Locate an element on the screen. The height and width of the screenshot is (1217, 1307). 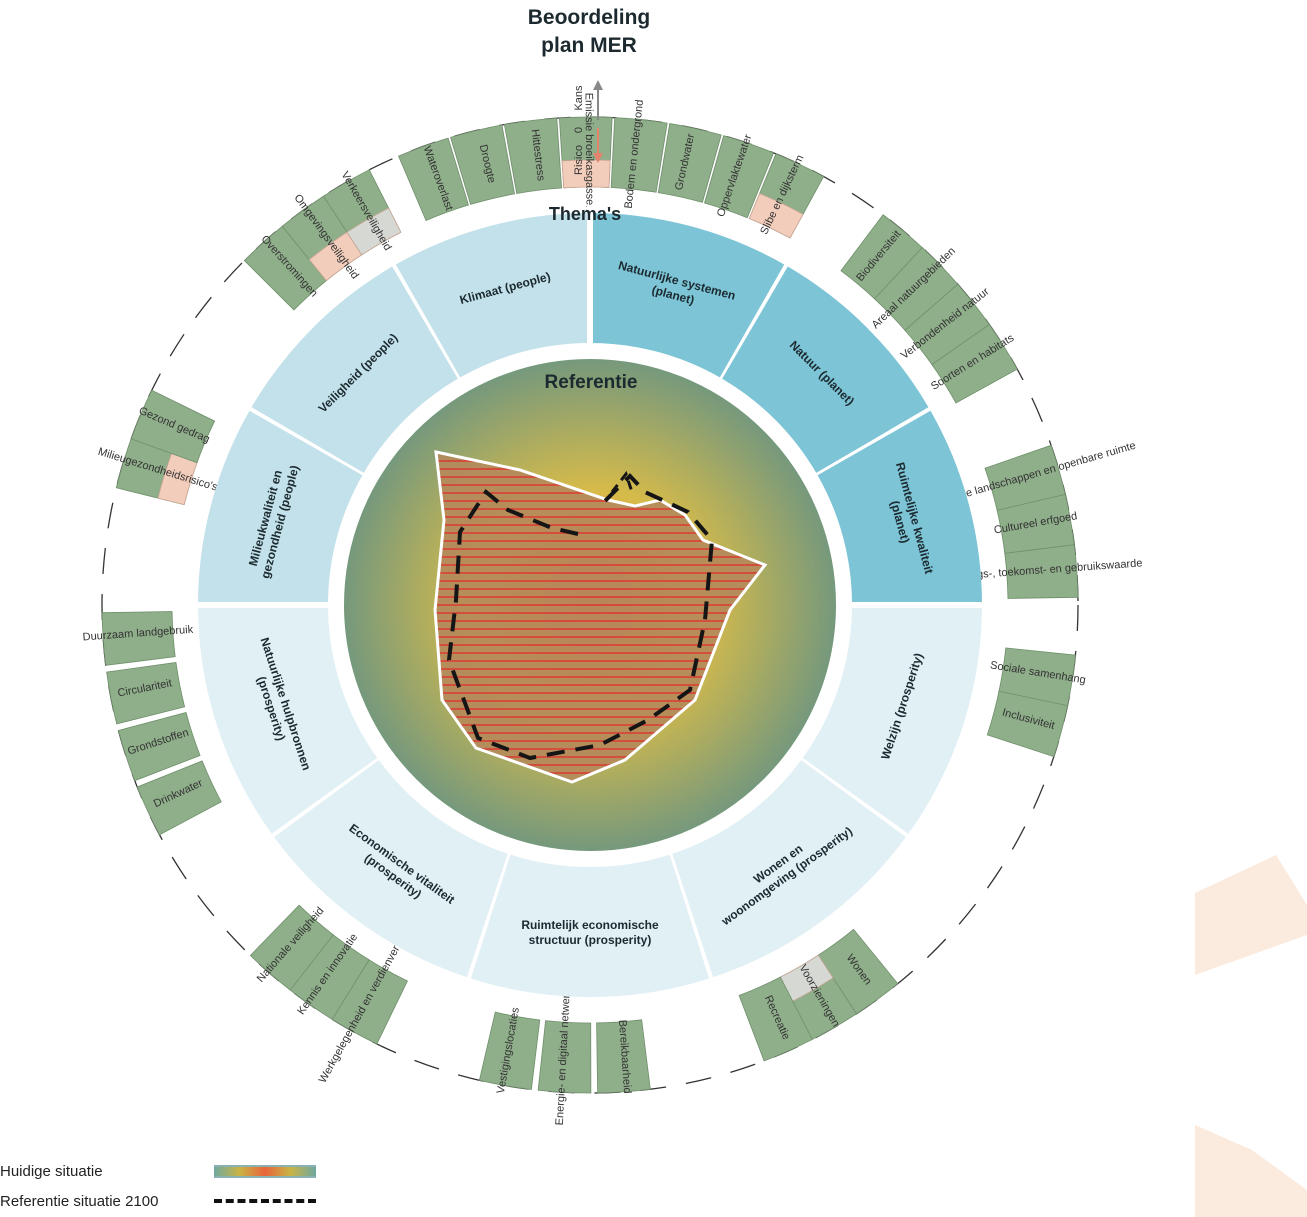
risico-arrowhead is located at coordinates (598, 158).